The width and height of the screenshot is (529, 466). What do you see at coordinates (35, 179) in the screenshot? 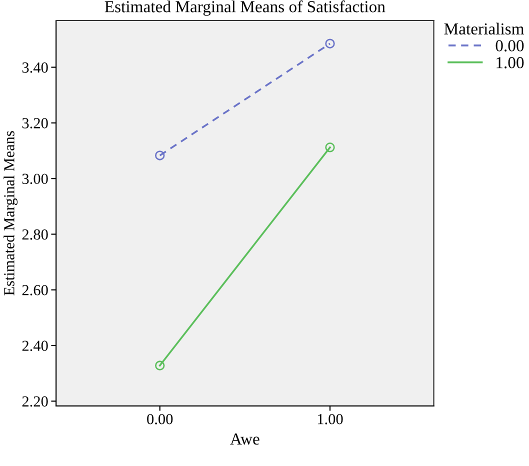
I see `y-tick-label: 3.00` at bounding box center [35, 179].